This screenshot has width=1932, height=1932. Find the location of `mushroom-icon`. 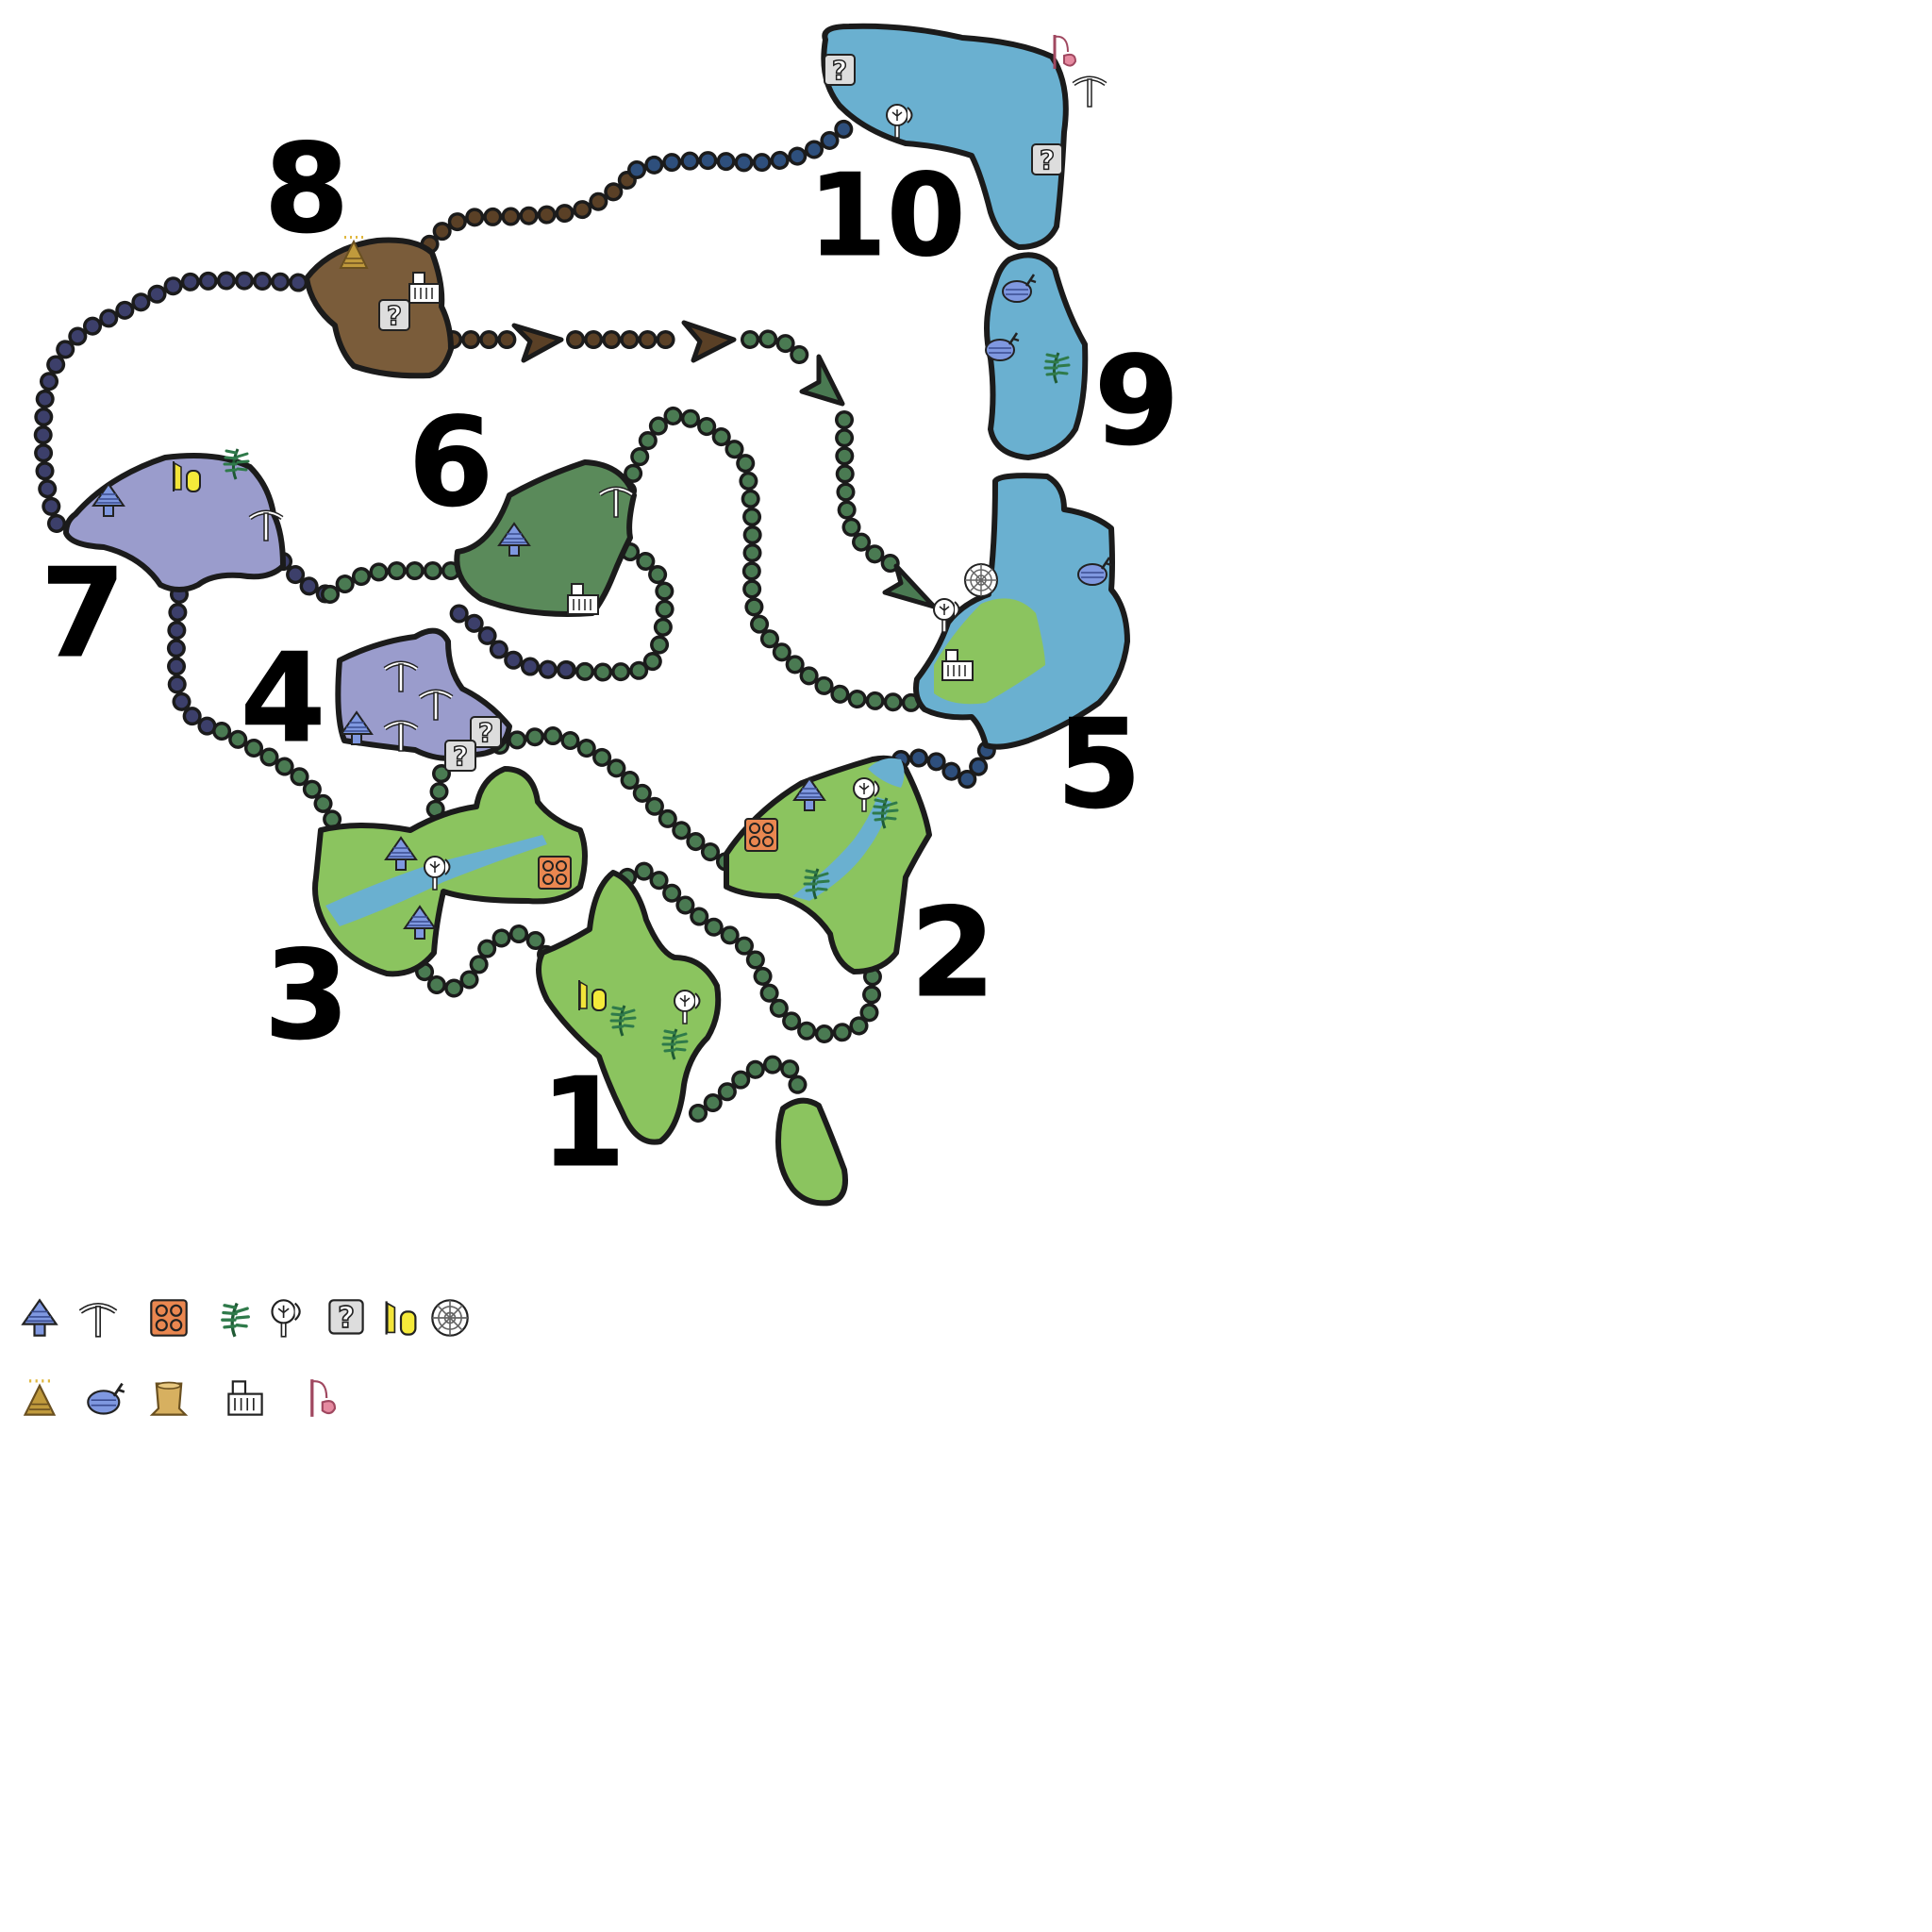

mushroom-icon is located at coordinates (40, 1318).